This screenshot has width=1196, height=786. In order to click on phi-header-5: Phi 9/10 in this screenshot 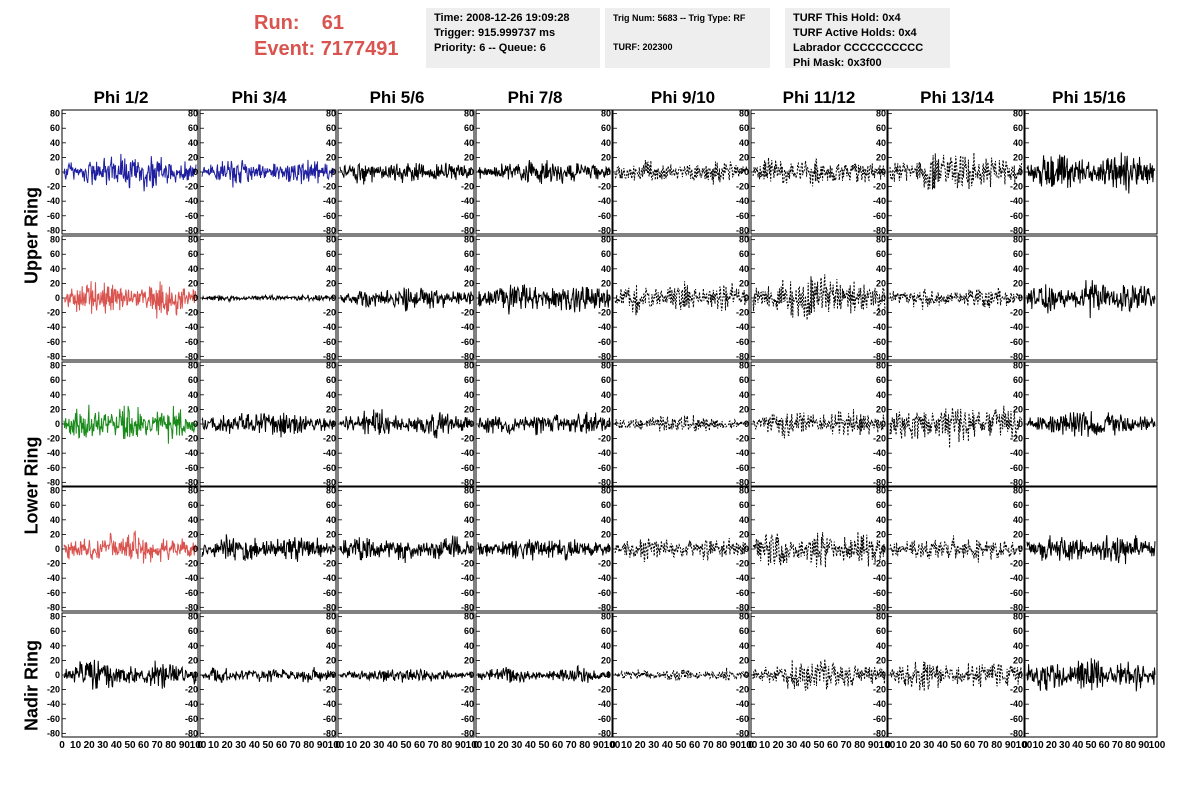, I will do `click(683, 97)`.